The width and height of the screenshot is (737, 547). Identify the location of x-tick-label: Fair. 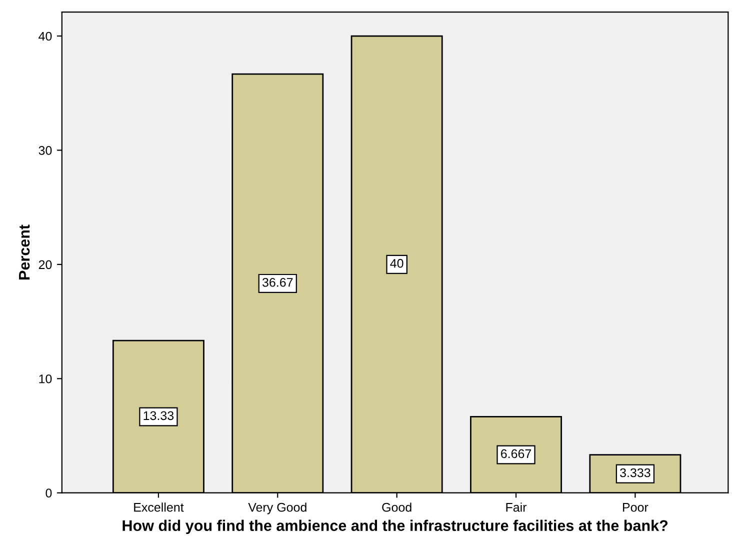
(516, 507).